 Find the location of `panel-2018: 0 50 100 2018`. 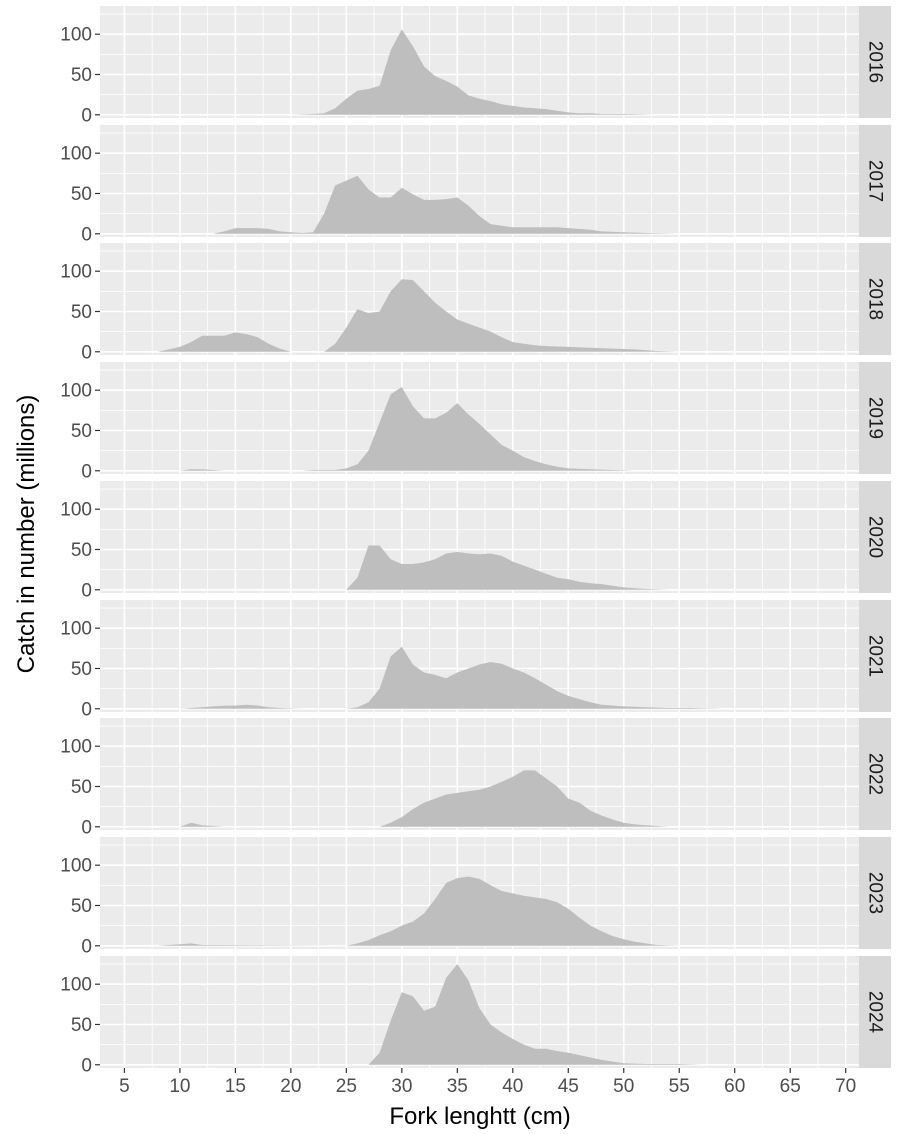

panel-2018: 0 50 100 2018 is located at coordinates (475, 303).